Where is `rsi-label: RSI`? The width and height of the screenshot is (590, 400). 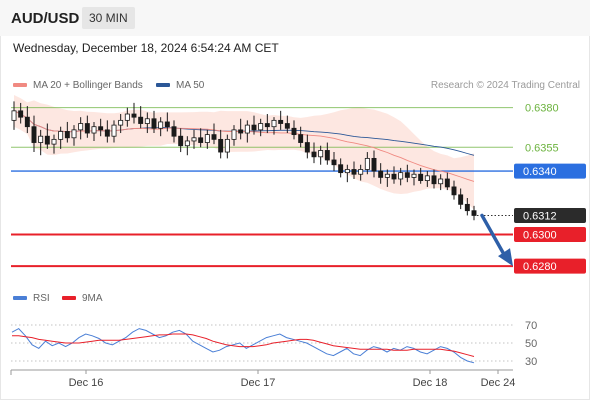
rsi-label: RSI is located at coordinates (41, 298).